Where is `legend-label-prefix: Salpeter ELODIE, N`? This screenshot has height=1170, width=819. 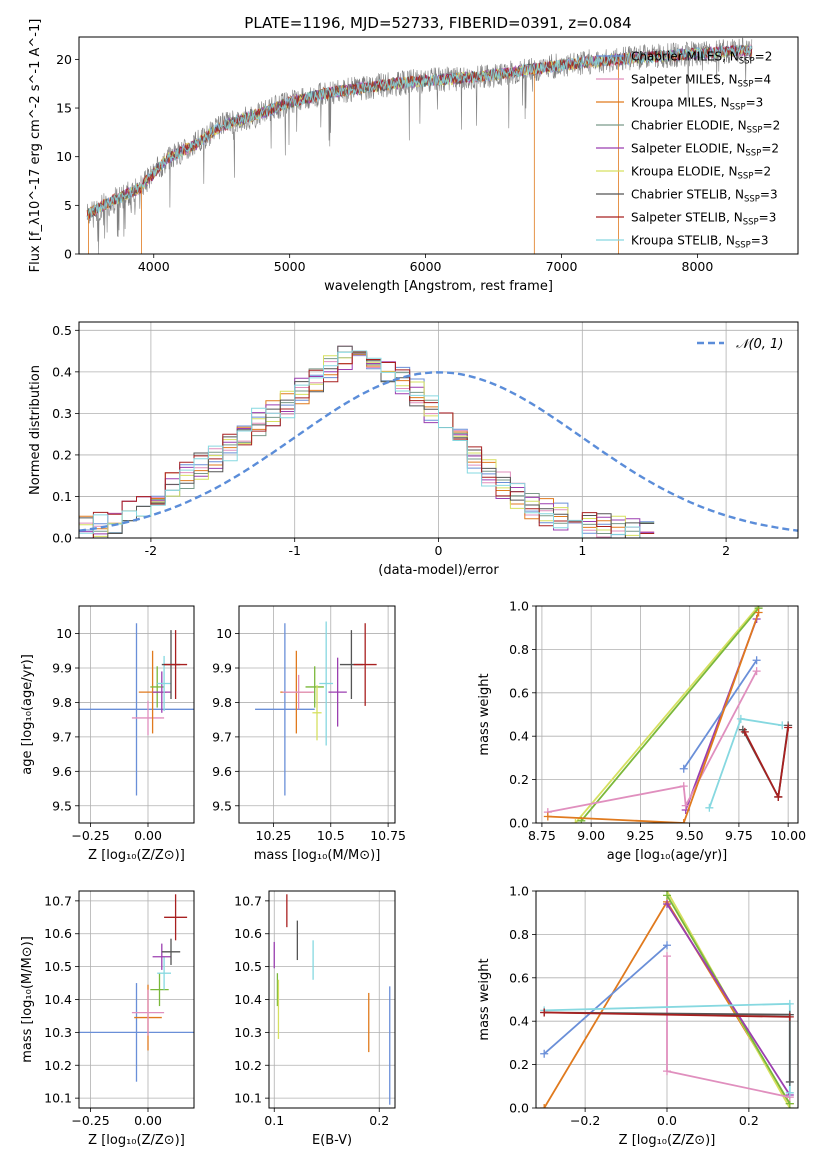 legend-label-prefix: Salpeter ELODIE, N is located at coordinates (688, 149).